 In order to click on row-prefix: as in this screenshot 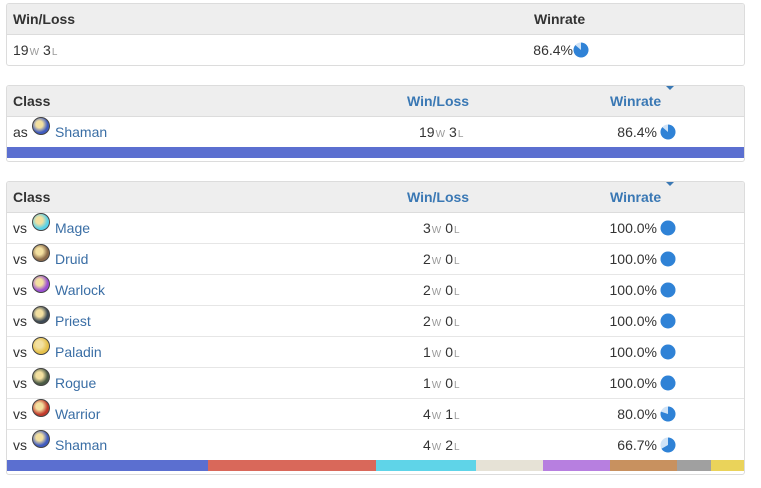, I will do `click(20, 132)`.